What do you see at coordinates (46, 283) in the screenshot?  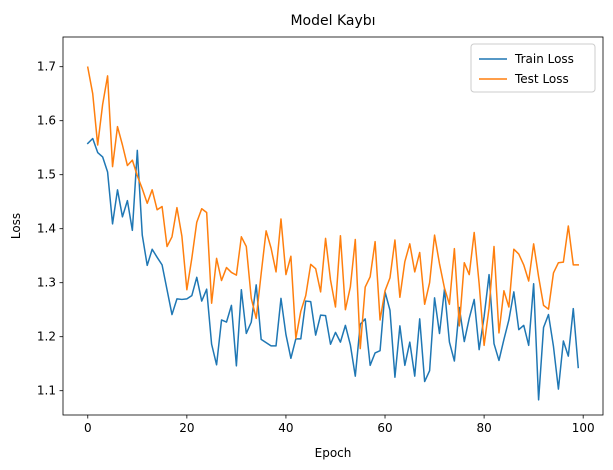 I see `y-tick-label: 1.3` at bounding box center [46, 283].